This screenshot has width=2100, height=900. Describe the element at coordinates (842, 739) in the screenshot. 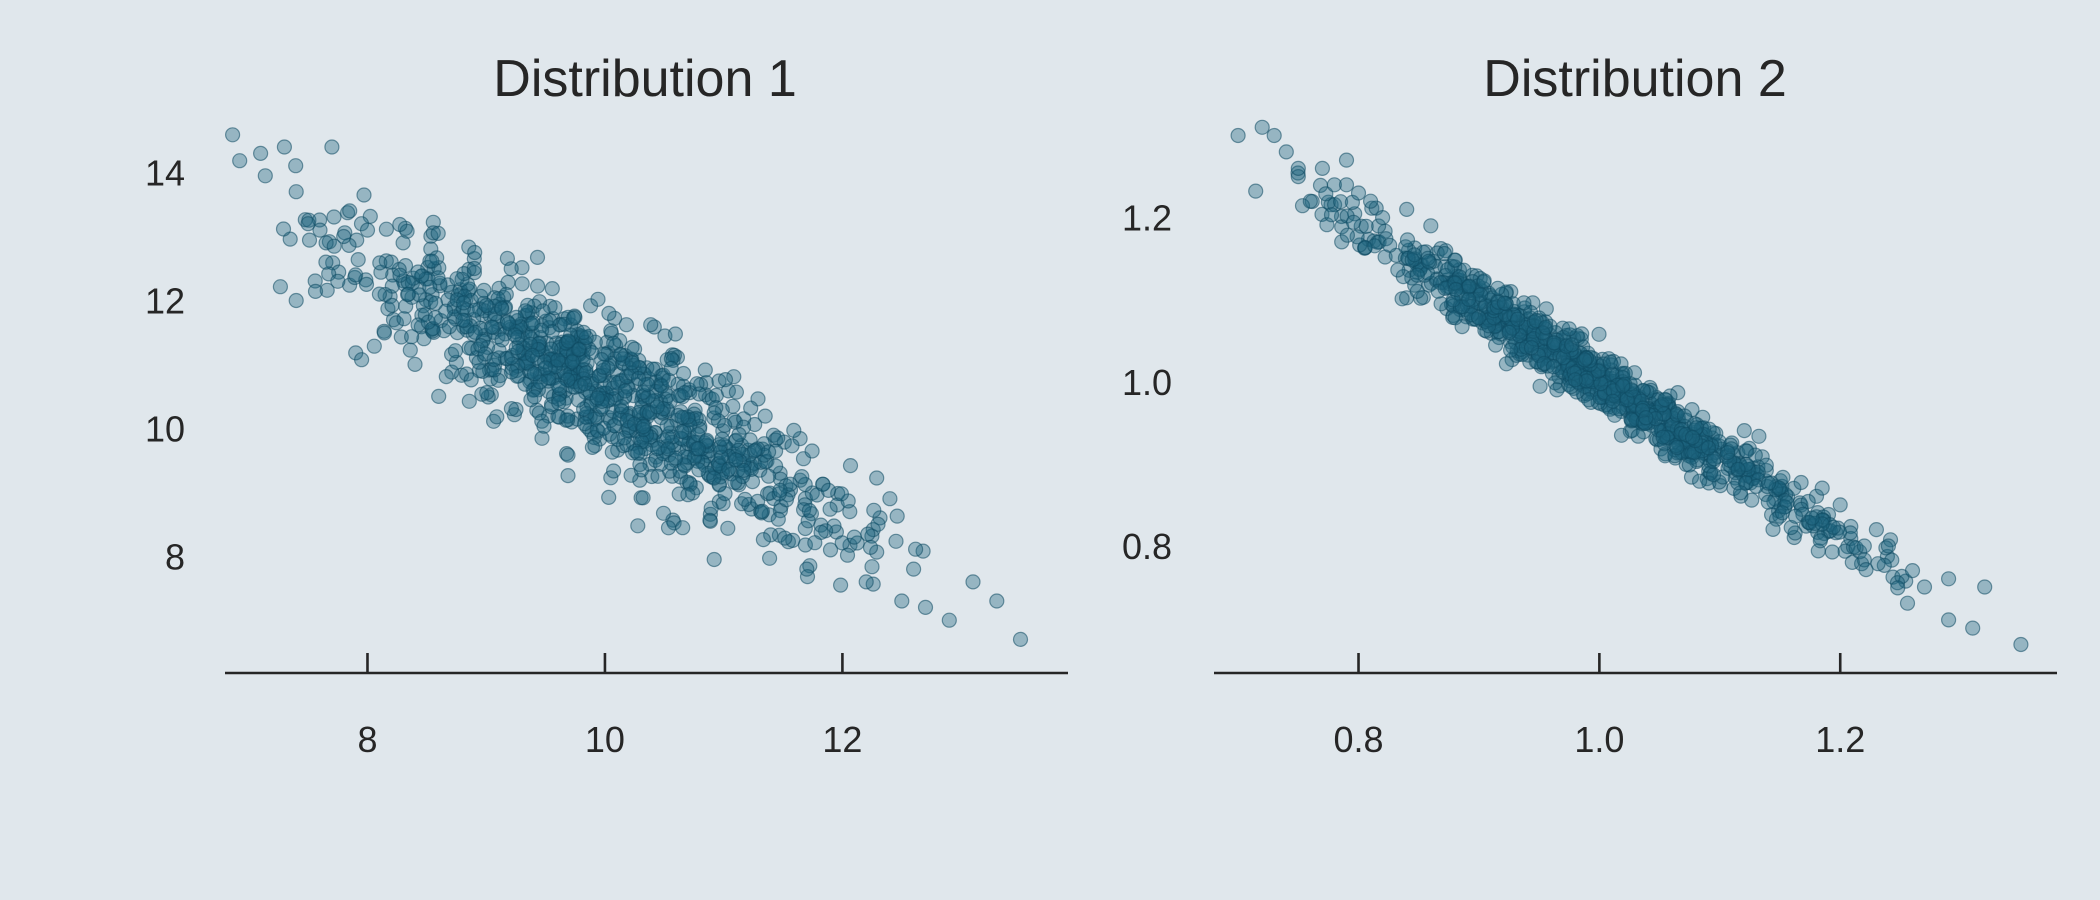

I see `distribution-1-x-tick-label: 12` at that location.